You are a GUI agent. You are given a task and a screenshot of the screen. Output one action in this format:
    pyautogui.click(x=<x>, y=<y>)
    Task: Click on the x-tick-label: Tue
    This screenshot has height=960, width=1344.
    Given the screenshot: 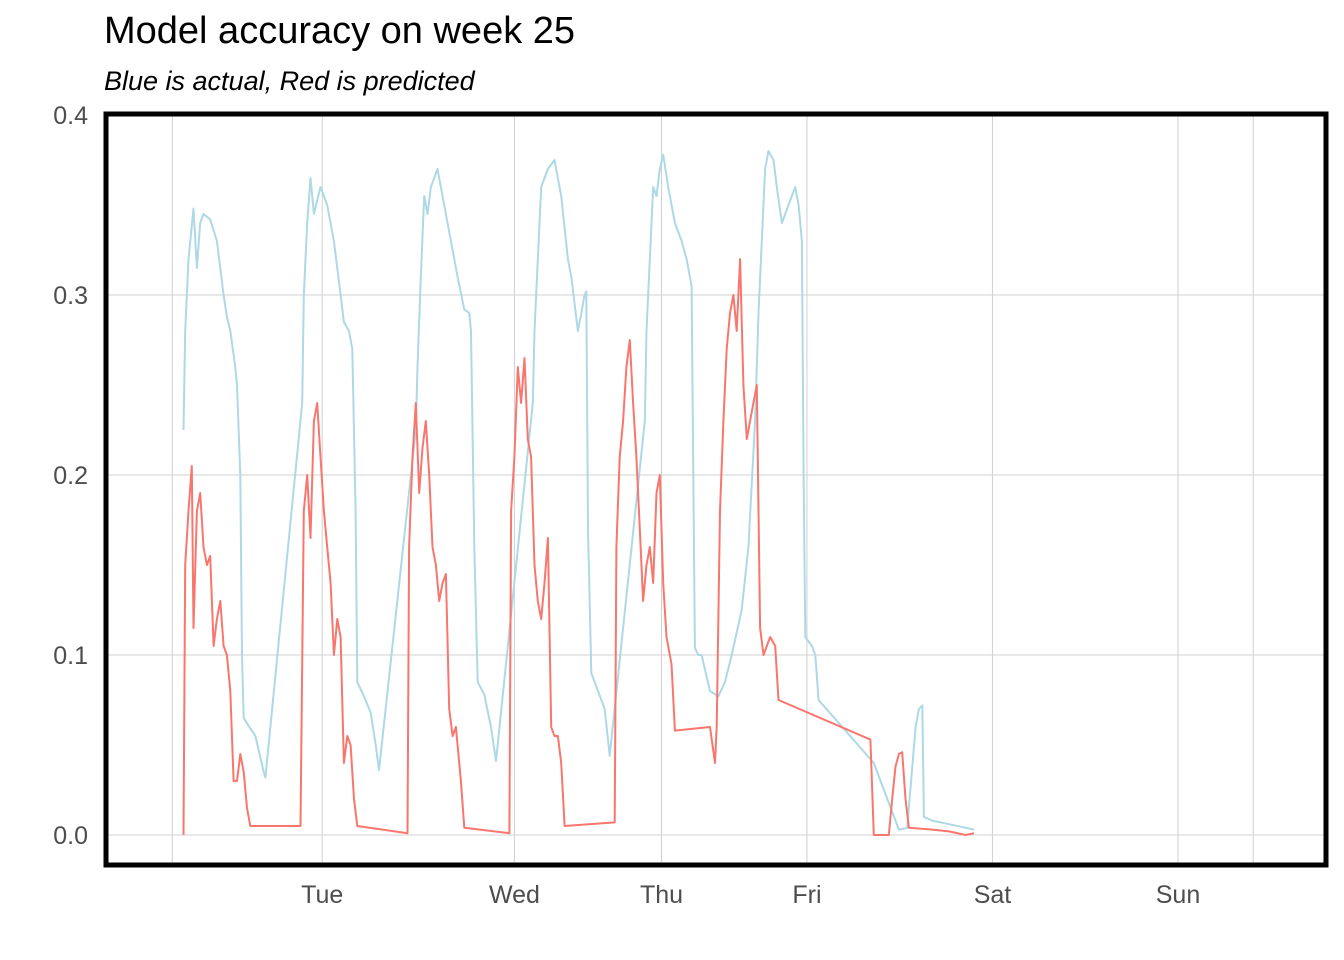 What is the action you would take?
    pyautogui.click(x=322, y=895)
    